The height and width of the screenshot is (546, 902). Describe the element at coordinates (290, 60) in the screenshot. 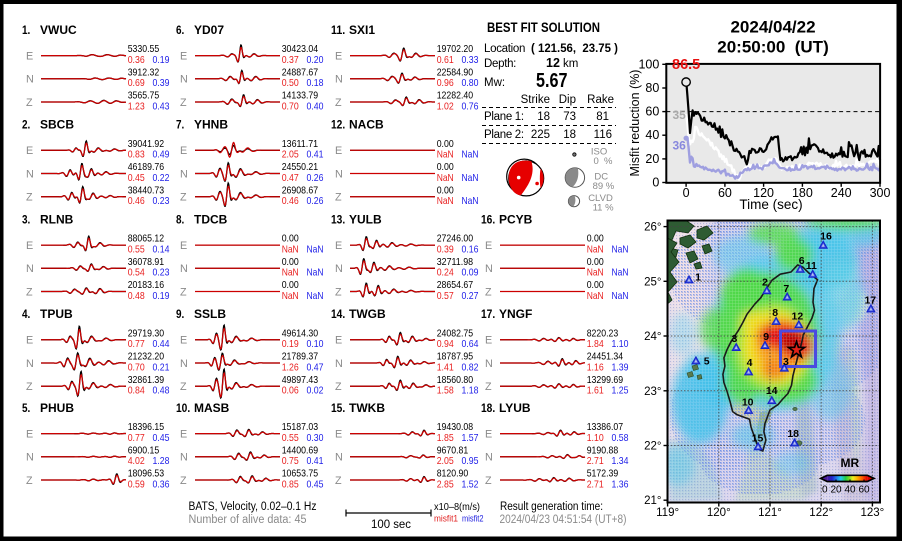

I see `svg-text: 0.37` at that location.